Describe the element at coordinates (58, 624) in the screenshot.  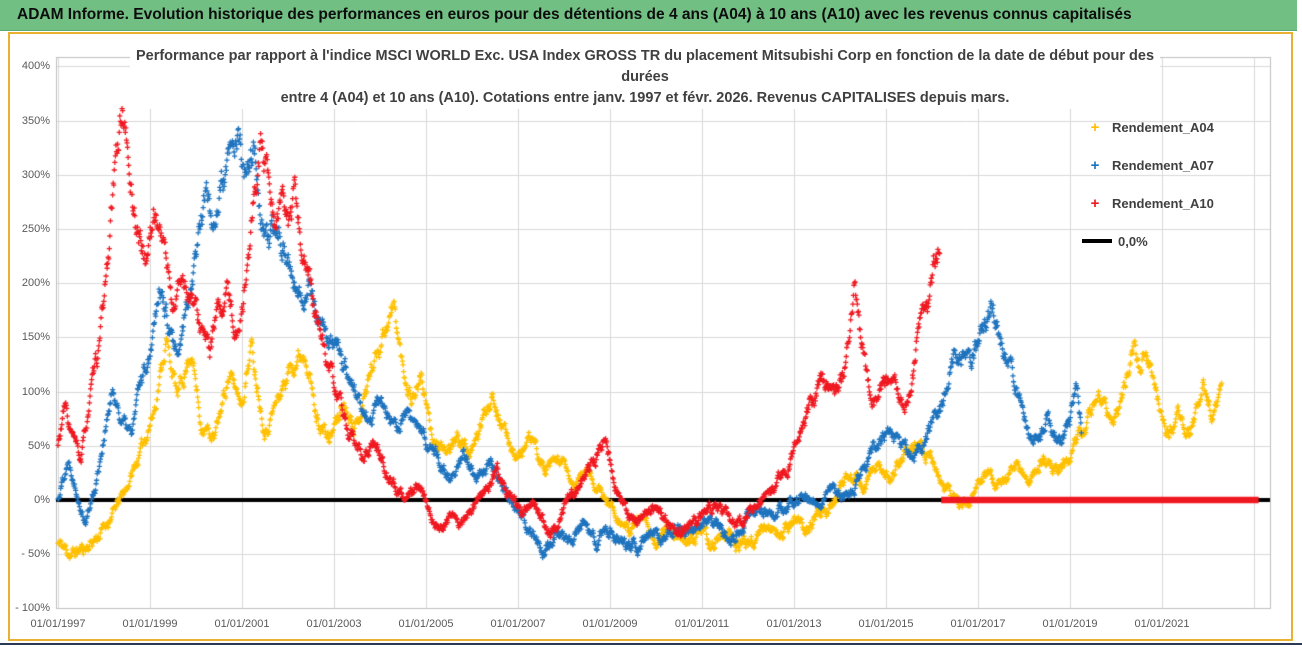
I see `x-axis-tick-label: 01/01/1997` at that location.